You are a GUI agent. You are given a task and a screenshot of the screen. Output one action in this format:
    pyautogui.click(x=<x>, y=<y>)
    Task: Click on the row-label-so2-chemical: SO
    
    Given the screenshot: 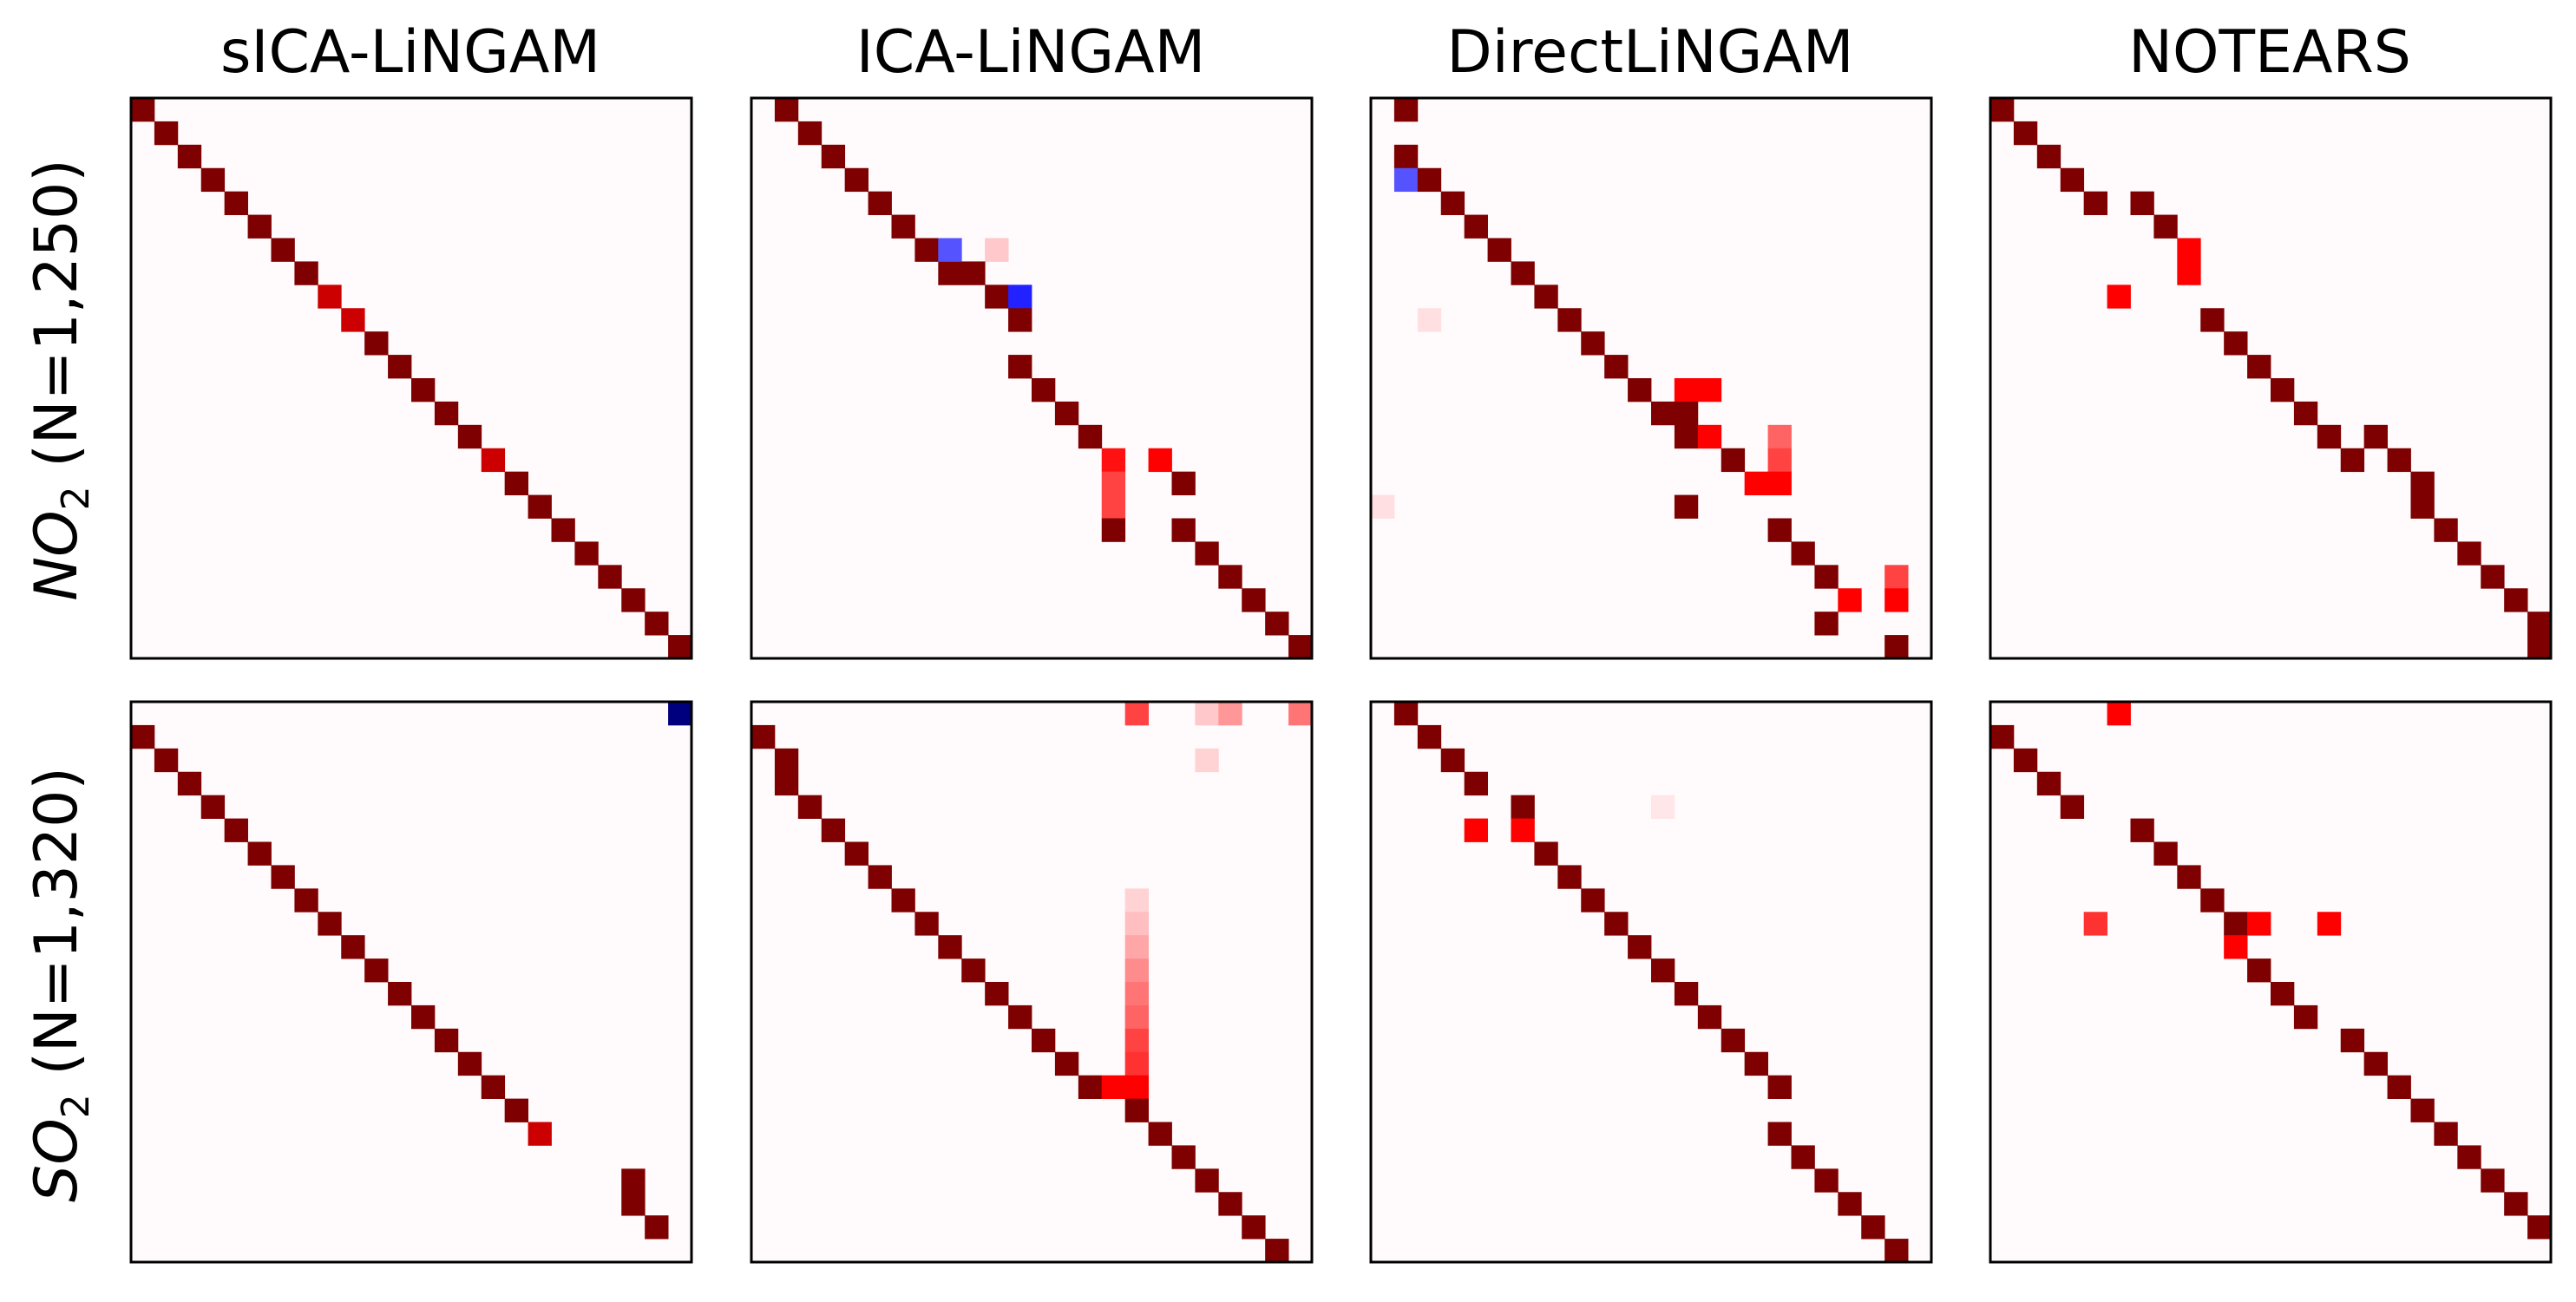 What is the action you would take?
    pyautogui.click(x=57, y=1160)
    